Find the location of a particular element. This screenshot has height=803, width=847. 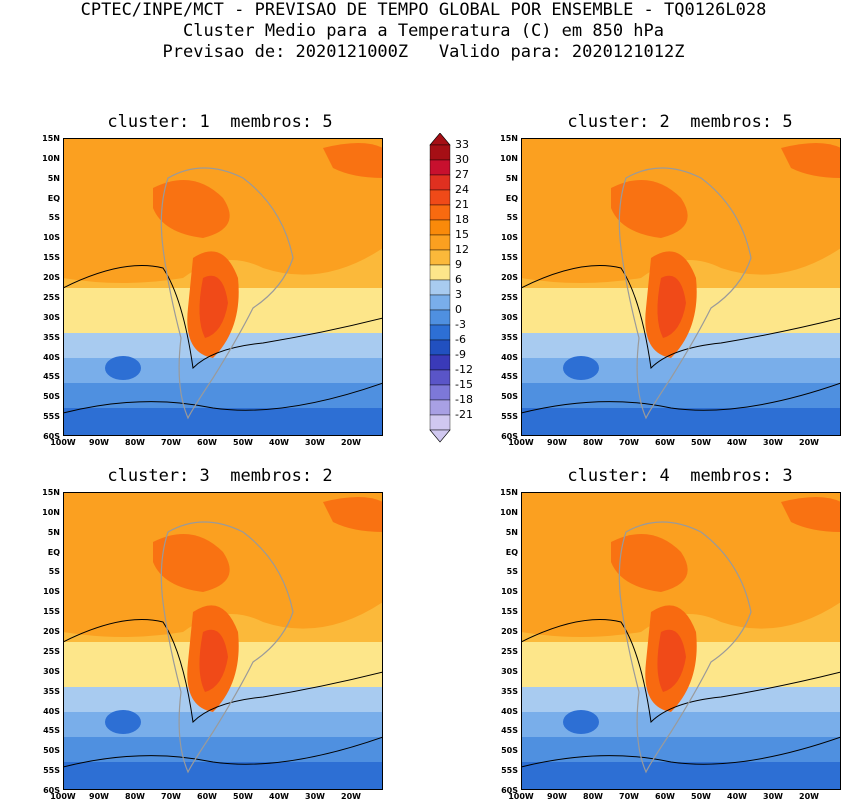

colorbar is located at coordinates (440, 288).